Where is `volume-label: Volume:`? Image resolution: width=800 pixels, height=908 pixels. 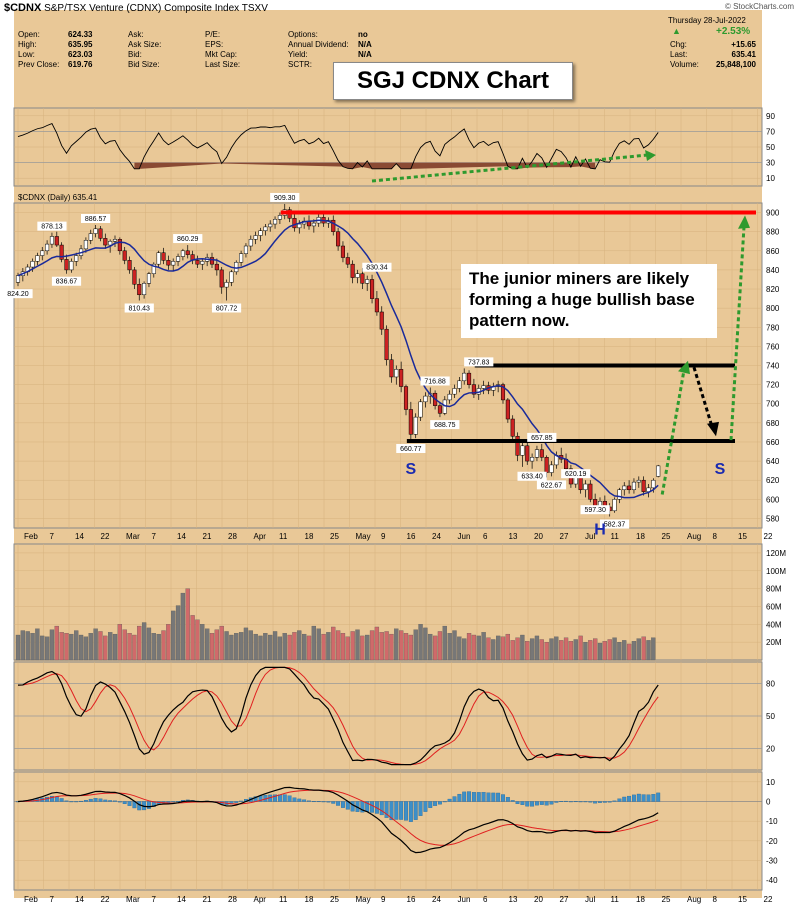
volume-label: Volume: is located at coordinates (684, 64).